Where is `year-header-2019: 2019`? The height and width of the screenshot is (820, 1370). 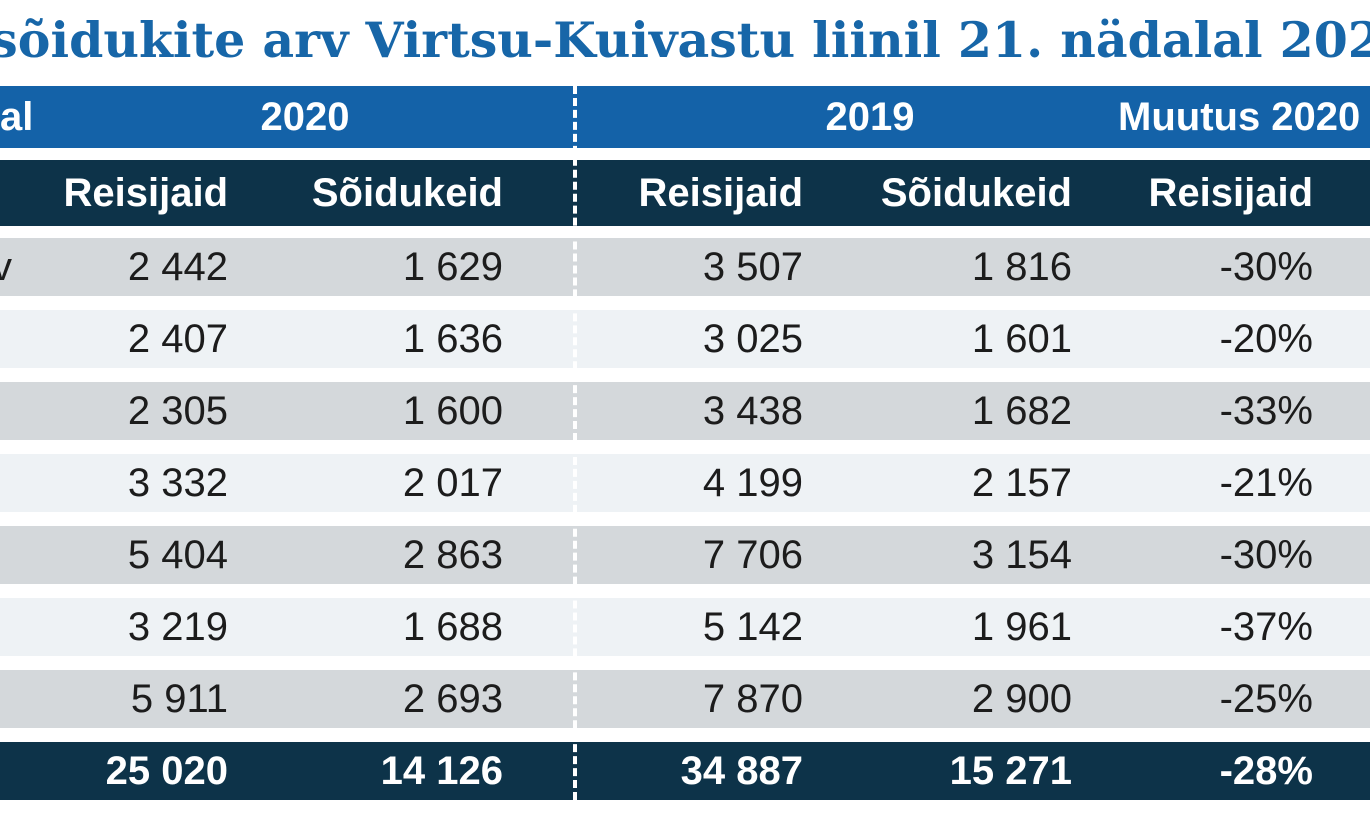 year-header-2019: 2019 is located at coordinates (870, 116).